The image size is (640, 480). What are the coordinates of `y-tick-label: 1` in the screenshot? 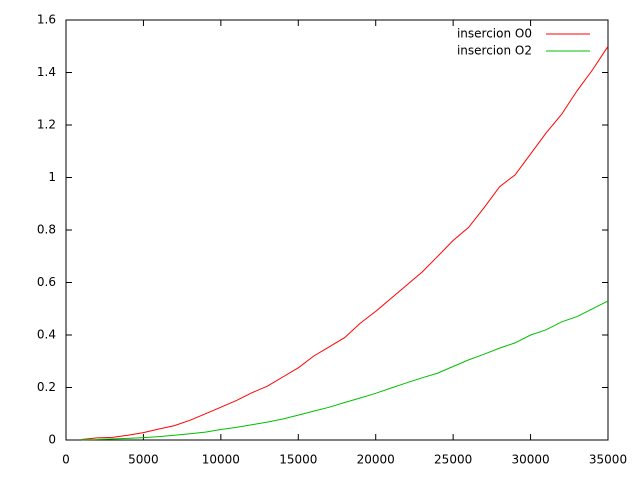 It's located at (52, 177).